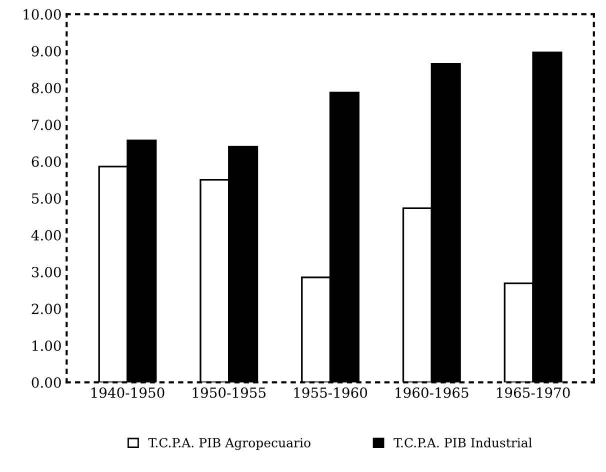  Describe the element at coordinates (46, 51) in the screenshot. I see `y-tick-label: 9.00` at that location.